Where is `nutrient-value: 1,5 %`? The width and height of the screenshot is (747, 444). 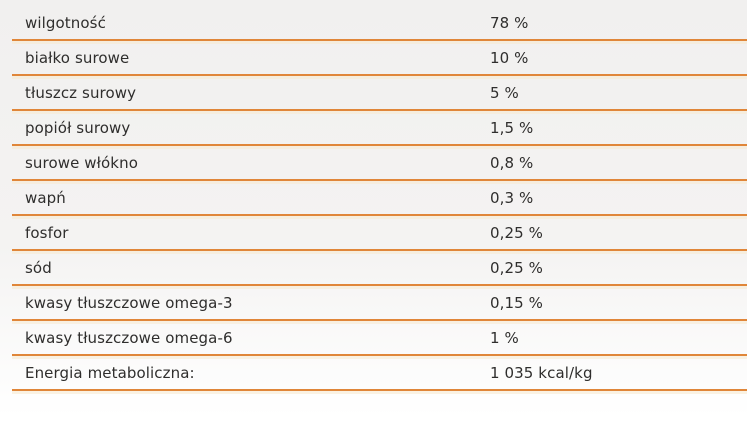 nutrient-value: 1,5 % is located at coordinates (512, 127).